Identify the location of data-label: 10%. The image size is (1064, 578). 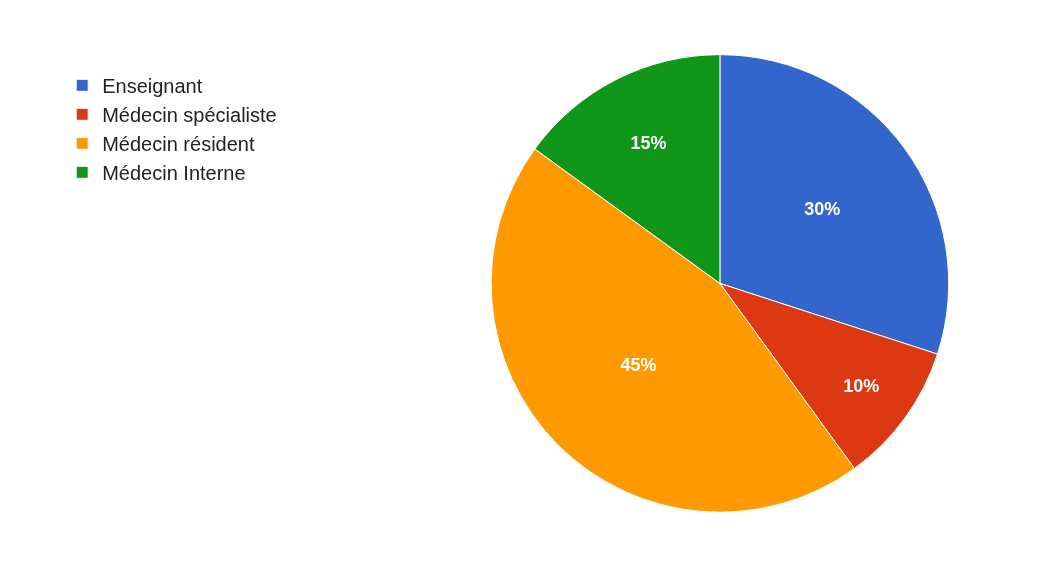
(861, 386).